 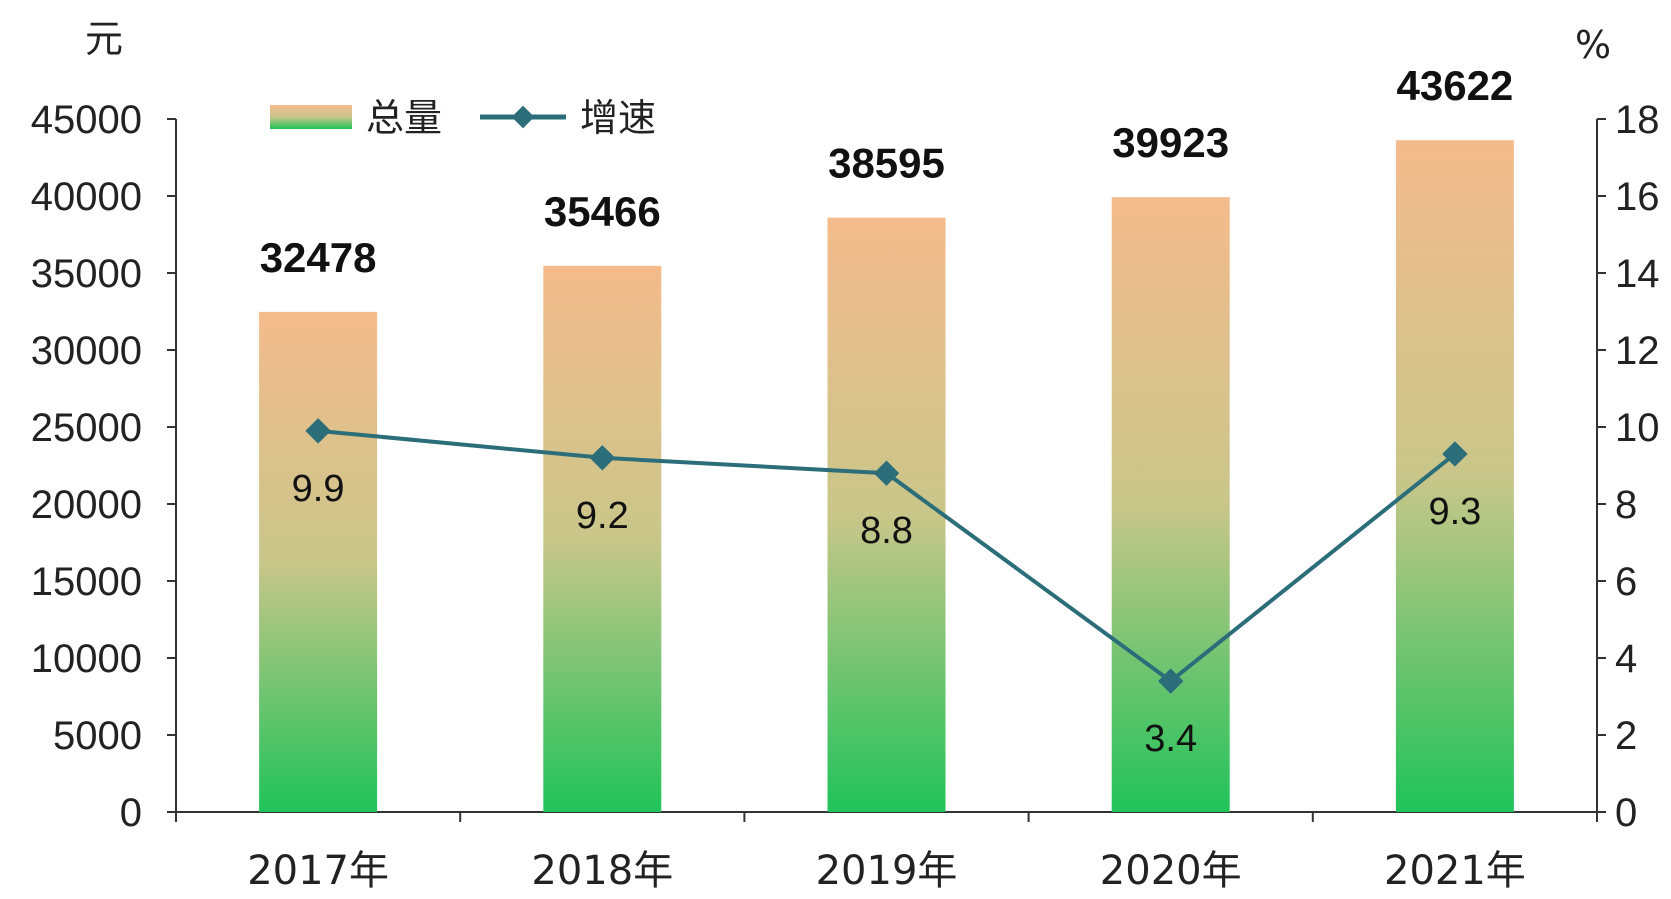 What do you see at coordinates (523, 117) in the screenshot?
I see `legend-swatch-marker` at bounding box center [523, 117].